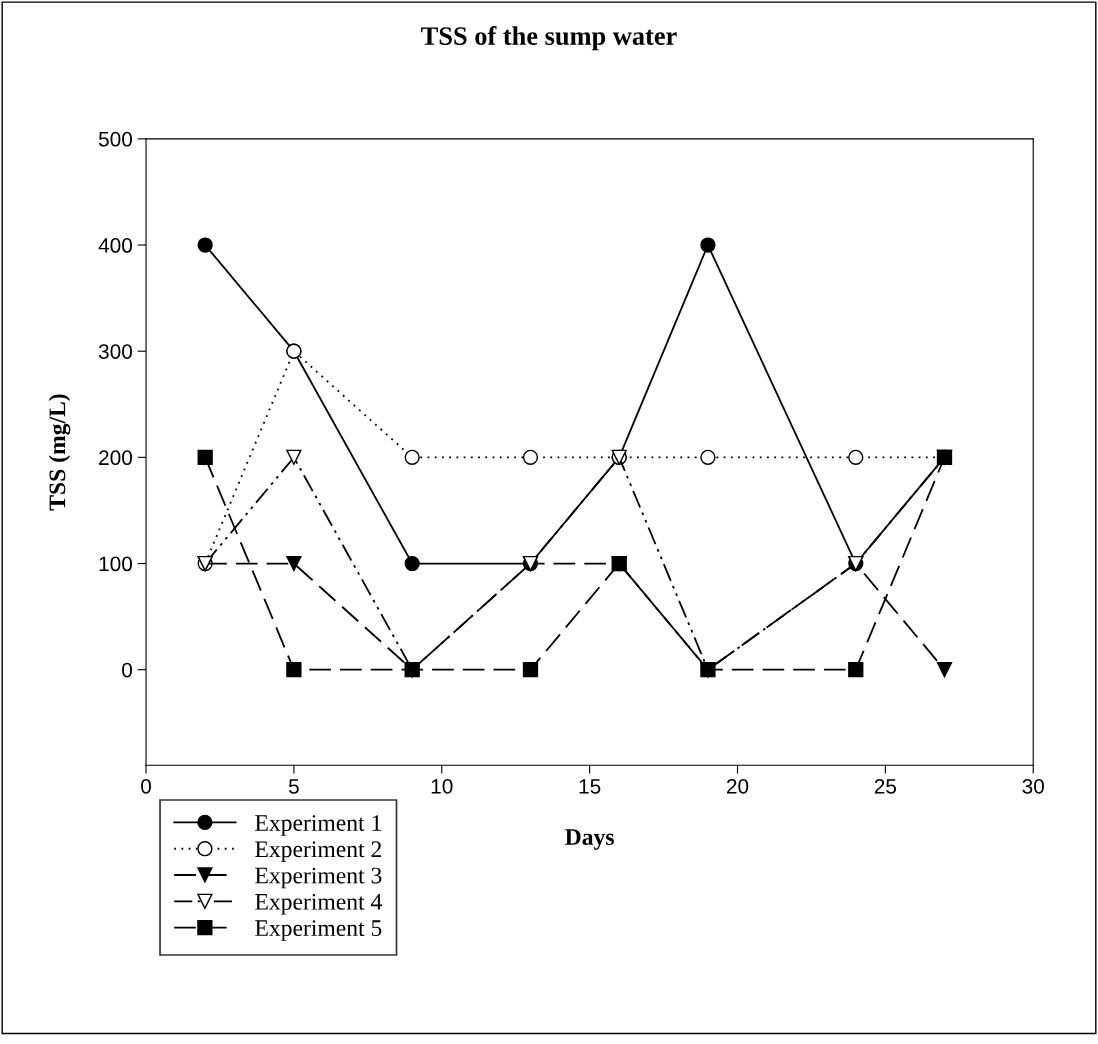  What do you see at coordinates (318, 904) in the screenshot?
I see `legend-label: Experiment 4` at bounding box center [318, 904].